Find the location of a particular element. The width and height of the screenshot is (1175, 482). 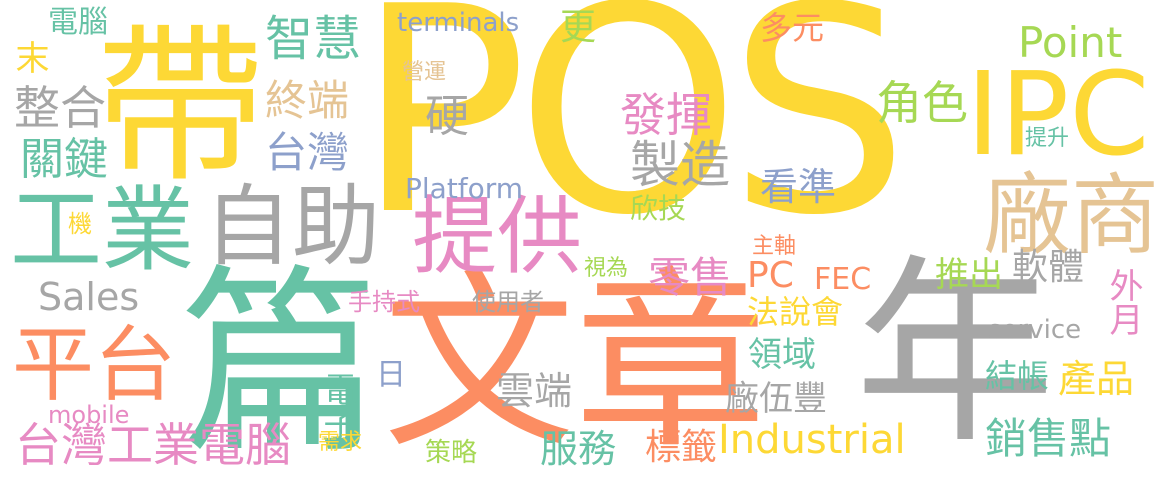

word-ipc: IPC is located at coordinates (1058, 115).